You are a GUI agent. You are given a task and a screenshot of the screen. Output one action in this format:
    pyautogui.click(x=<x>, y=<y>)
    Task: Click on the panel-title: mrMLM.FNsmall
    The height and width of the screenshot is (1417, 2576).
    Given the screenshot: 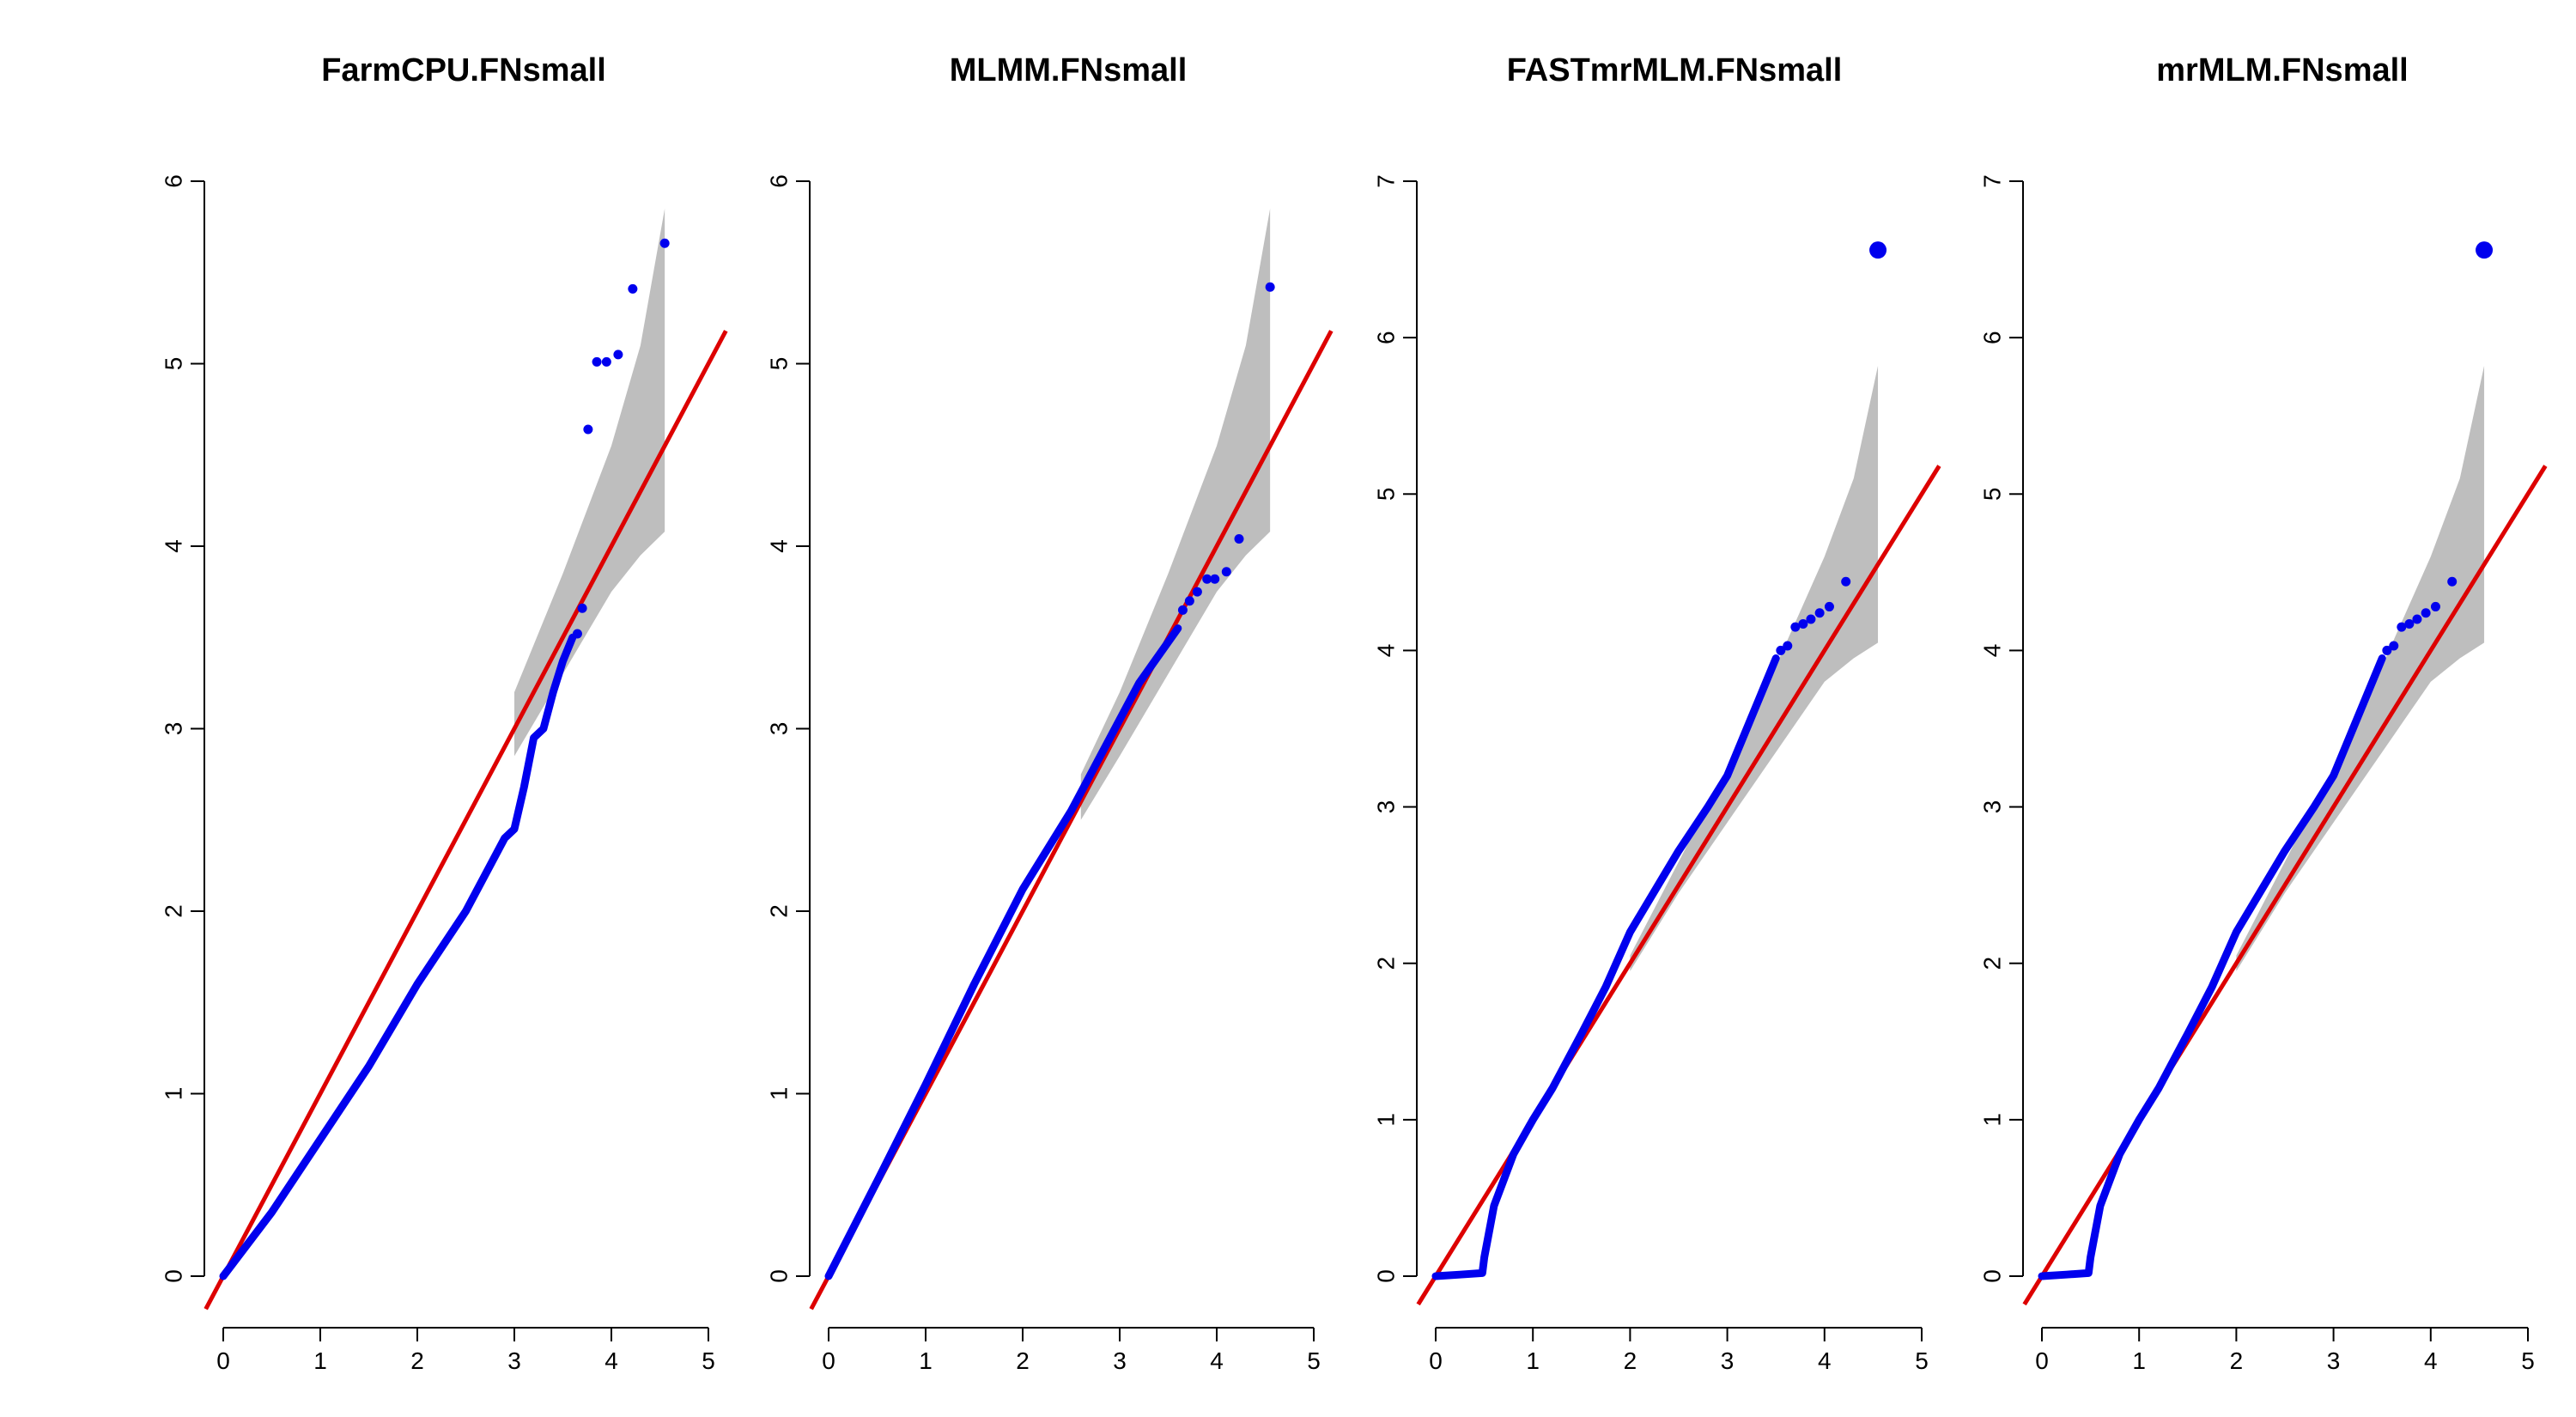 What is the action you would take?
    pyautogui.click(x=2282, y=70)
    